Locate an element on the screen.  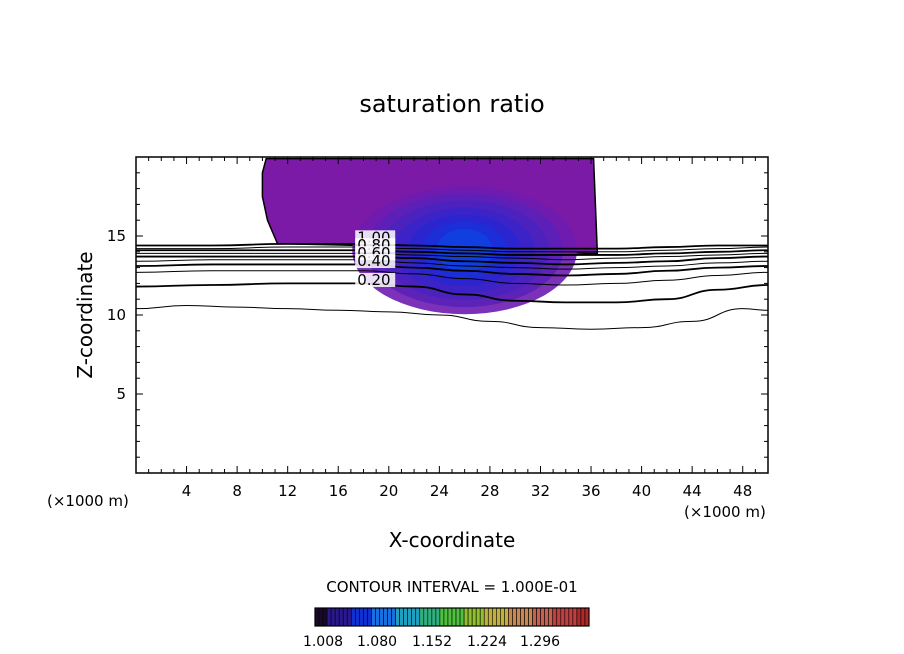
colorbar-labels: 1.008 1.080 1.152 1.224 1.296 is located at coordinates (431, 642).